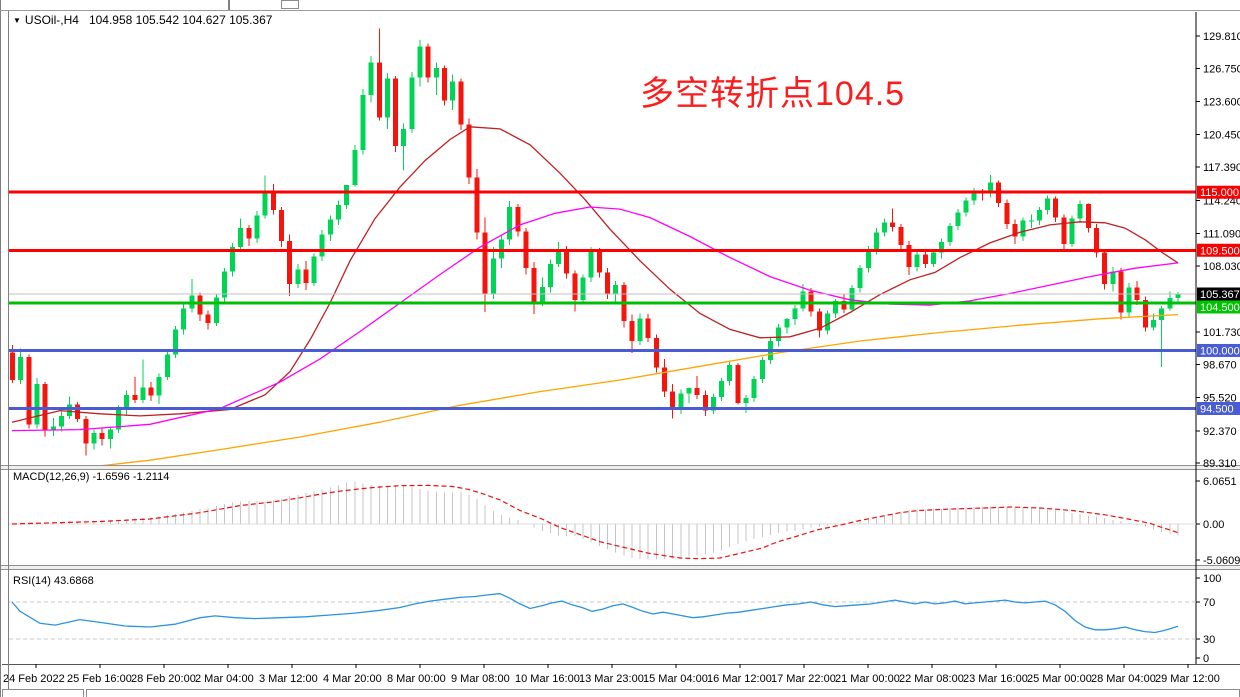  What do you see at coordinates (1059, 679) in the screenshot?
I see `time-tick-label: 25 Mar 00:00` at bounding box center [1059, 679].